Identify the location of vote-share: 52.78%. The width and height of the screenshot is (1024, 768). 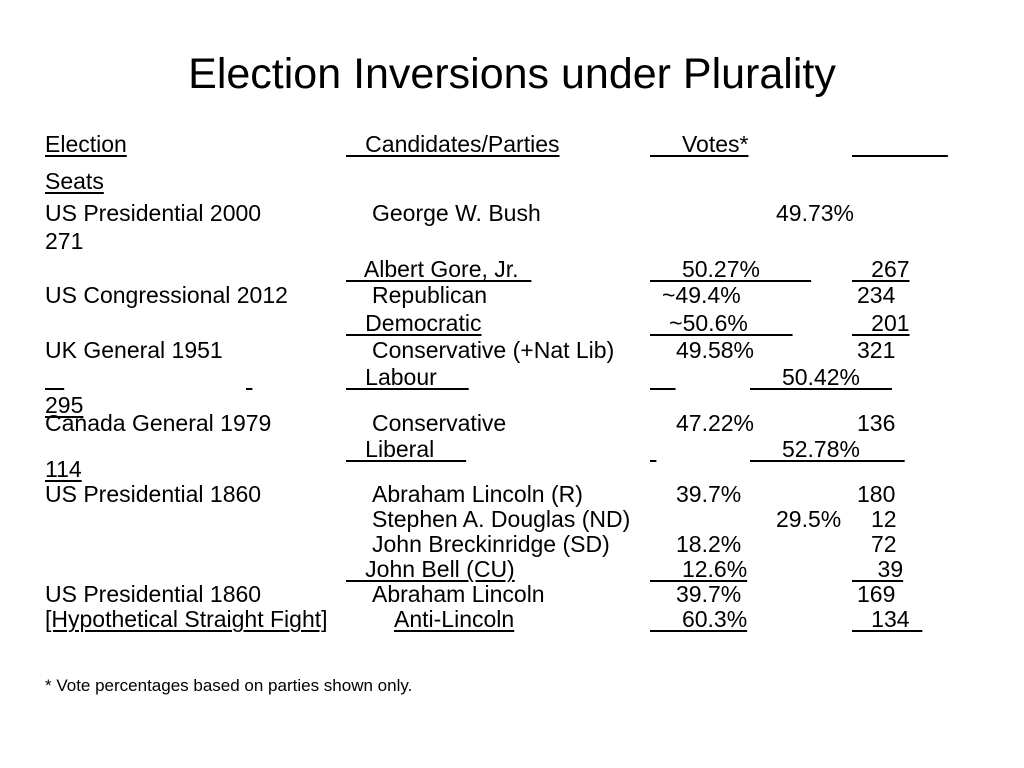
(827, 449).